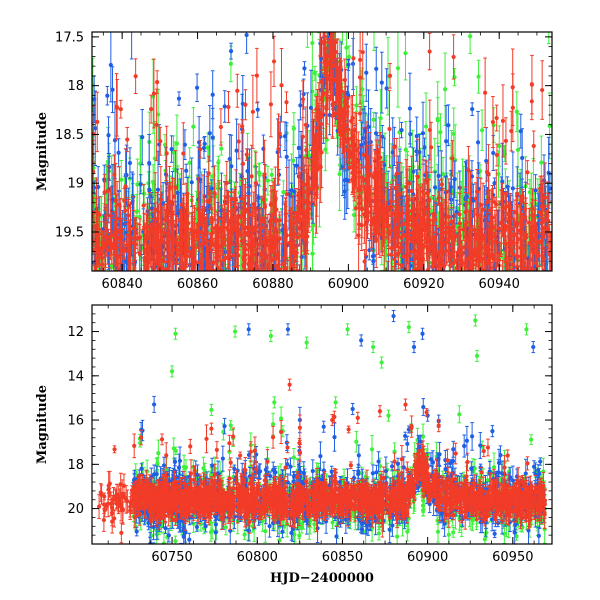 Image resolution: width=600 pixels, height=600 pixels. I want to click on y-axis-title: Magnitude, so click(42, 151).